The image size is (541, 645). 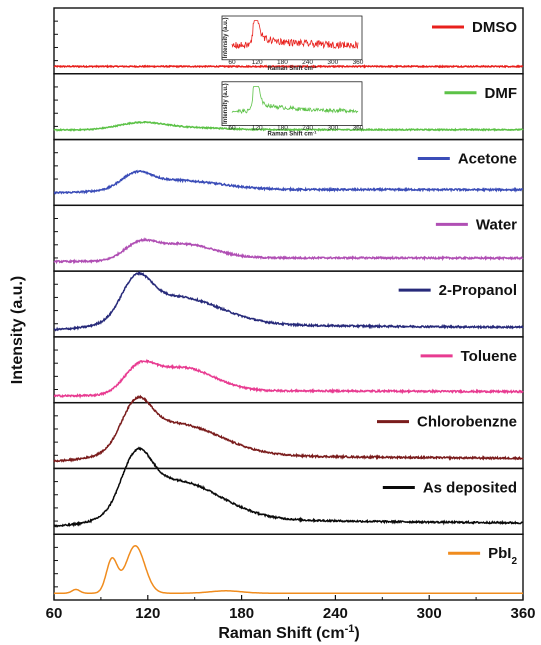 I want to click on x-tick-label: 180, so click(x=241, y=613).